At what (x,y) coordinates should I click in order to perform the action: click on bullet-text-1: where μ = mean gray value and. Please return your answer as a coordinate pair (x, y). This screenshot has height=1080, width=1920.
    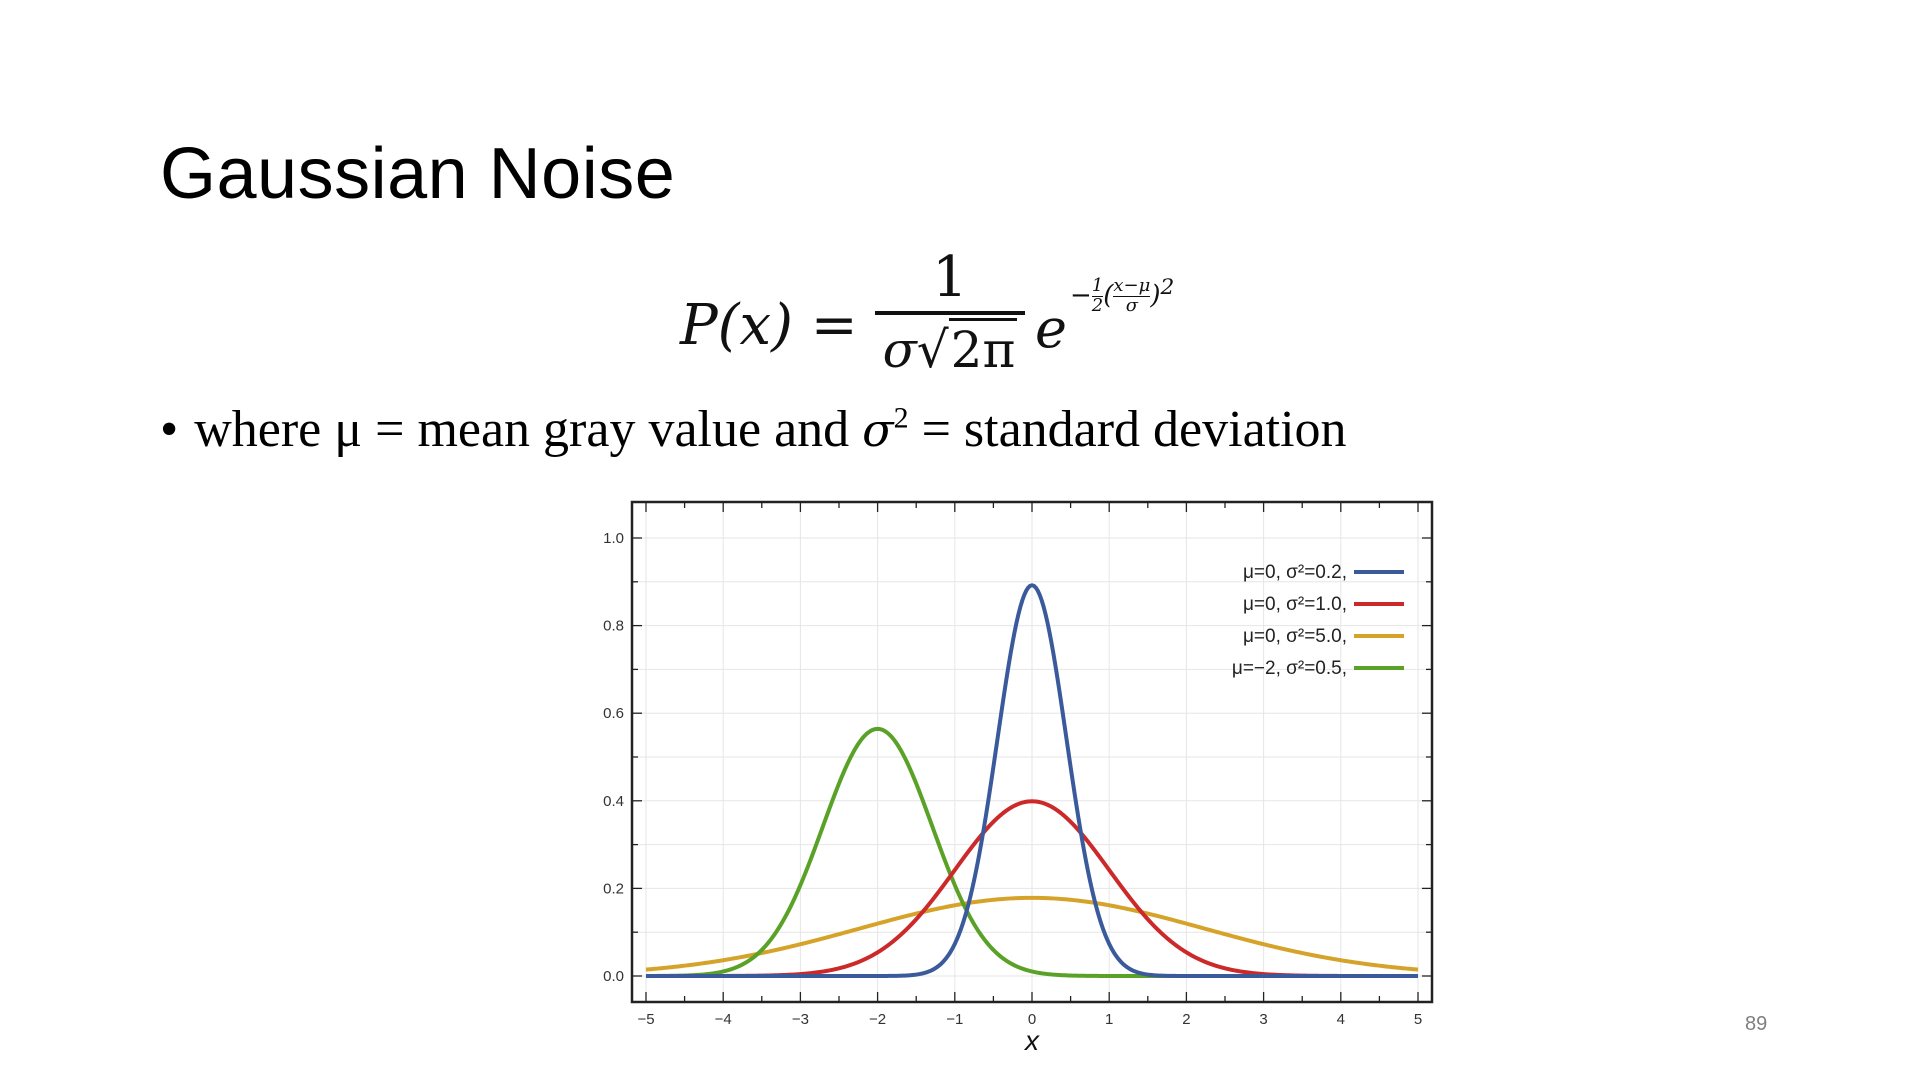
    Looking at the image, I should click on (528, 429).